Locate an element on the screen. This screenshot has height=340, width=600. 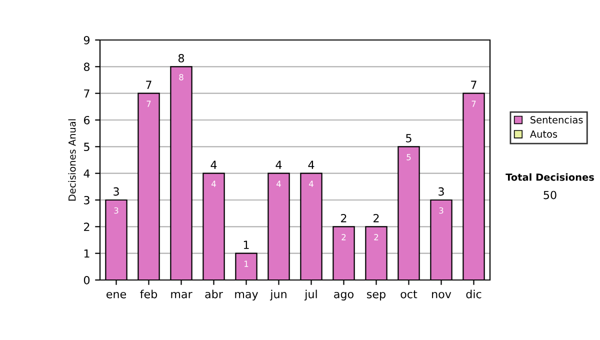
total-label: 8 is located at coordinates (181, 58).